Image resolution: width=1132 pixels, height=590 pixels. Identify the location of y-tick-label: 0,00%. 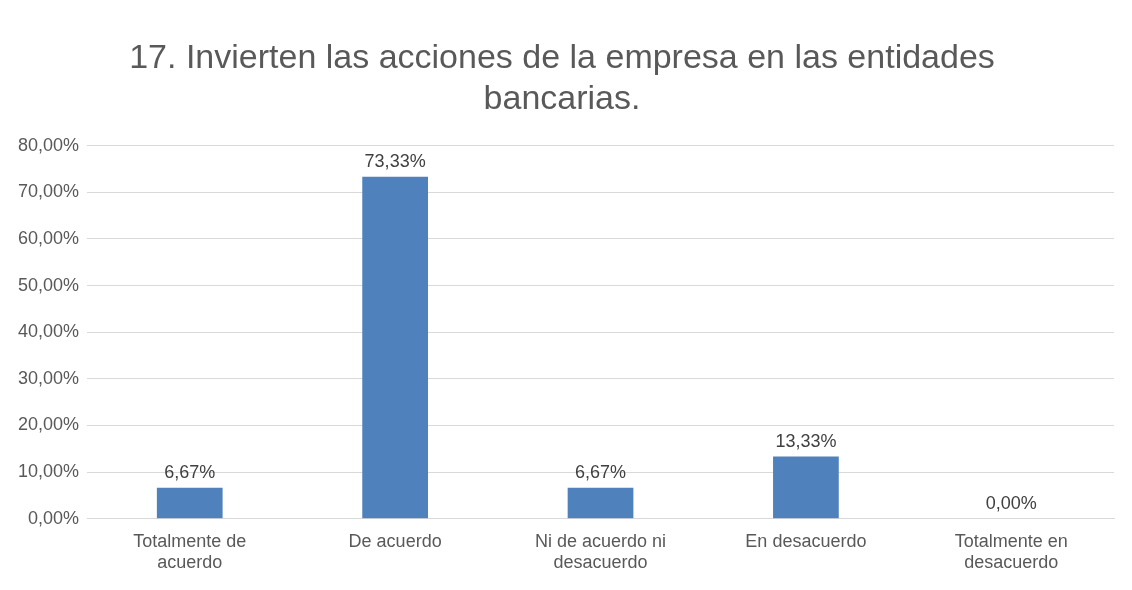
(54, 517).